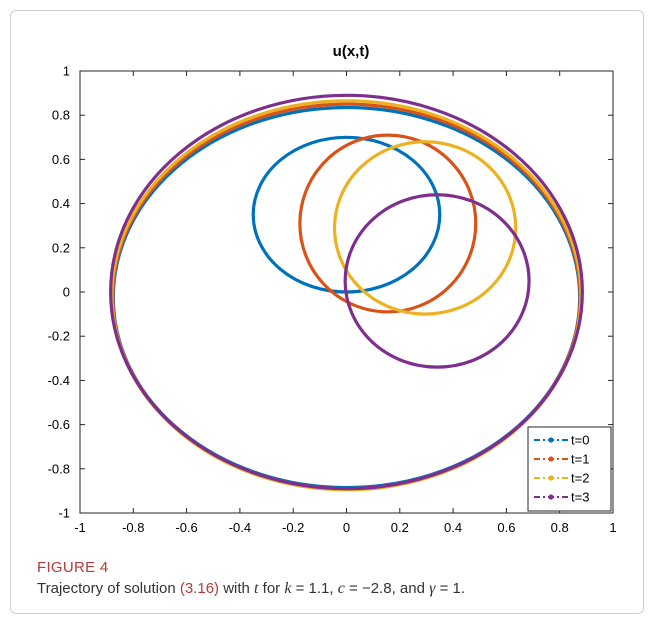 The height and width of the screenshot is (626, 658). Describe the element at coordinates (61, 159) in the screenshot. I see `y-tick-label: 0.6` at that location.